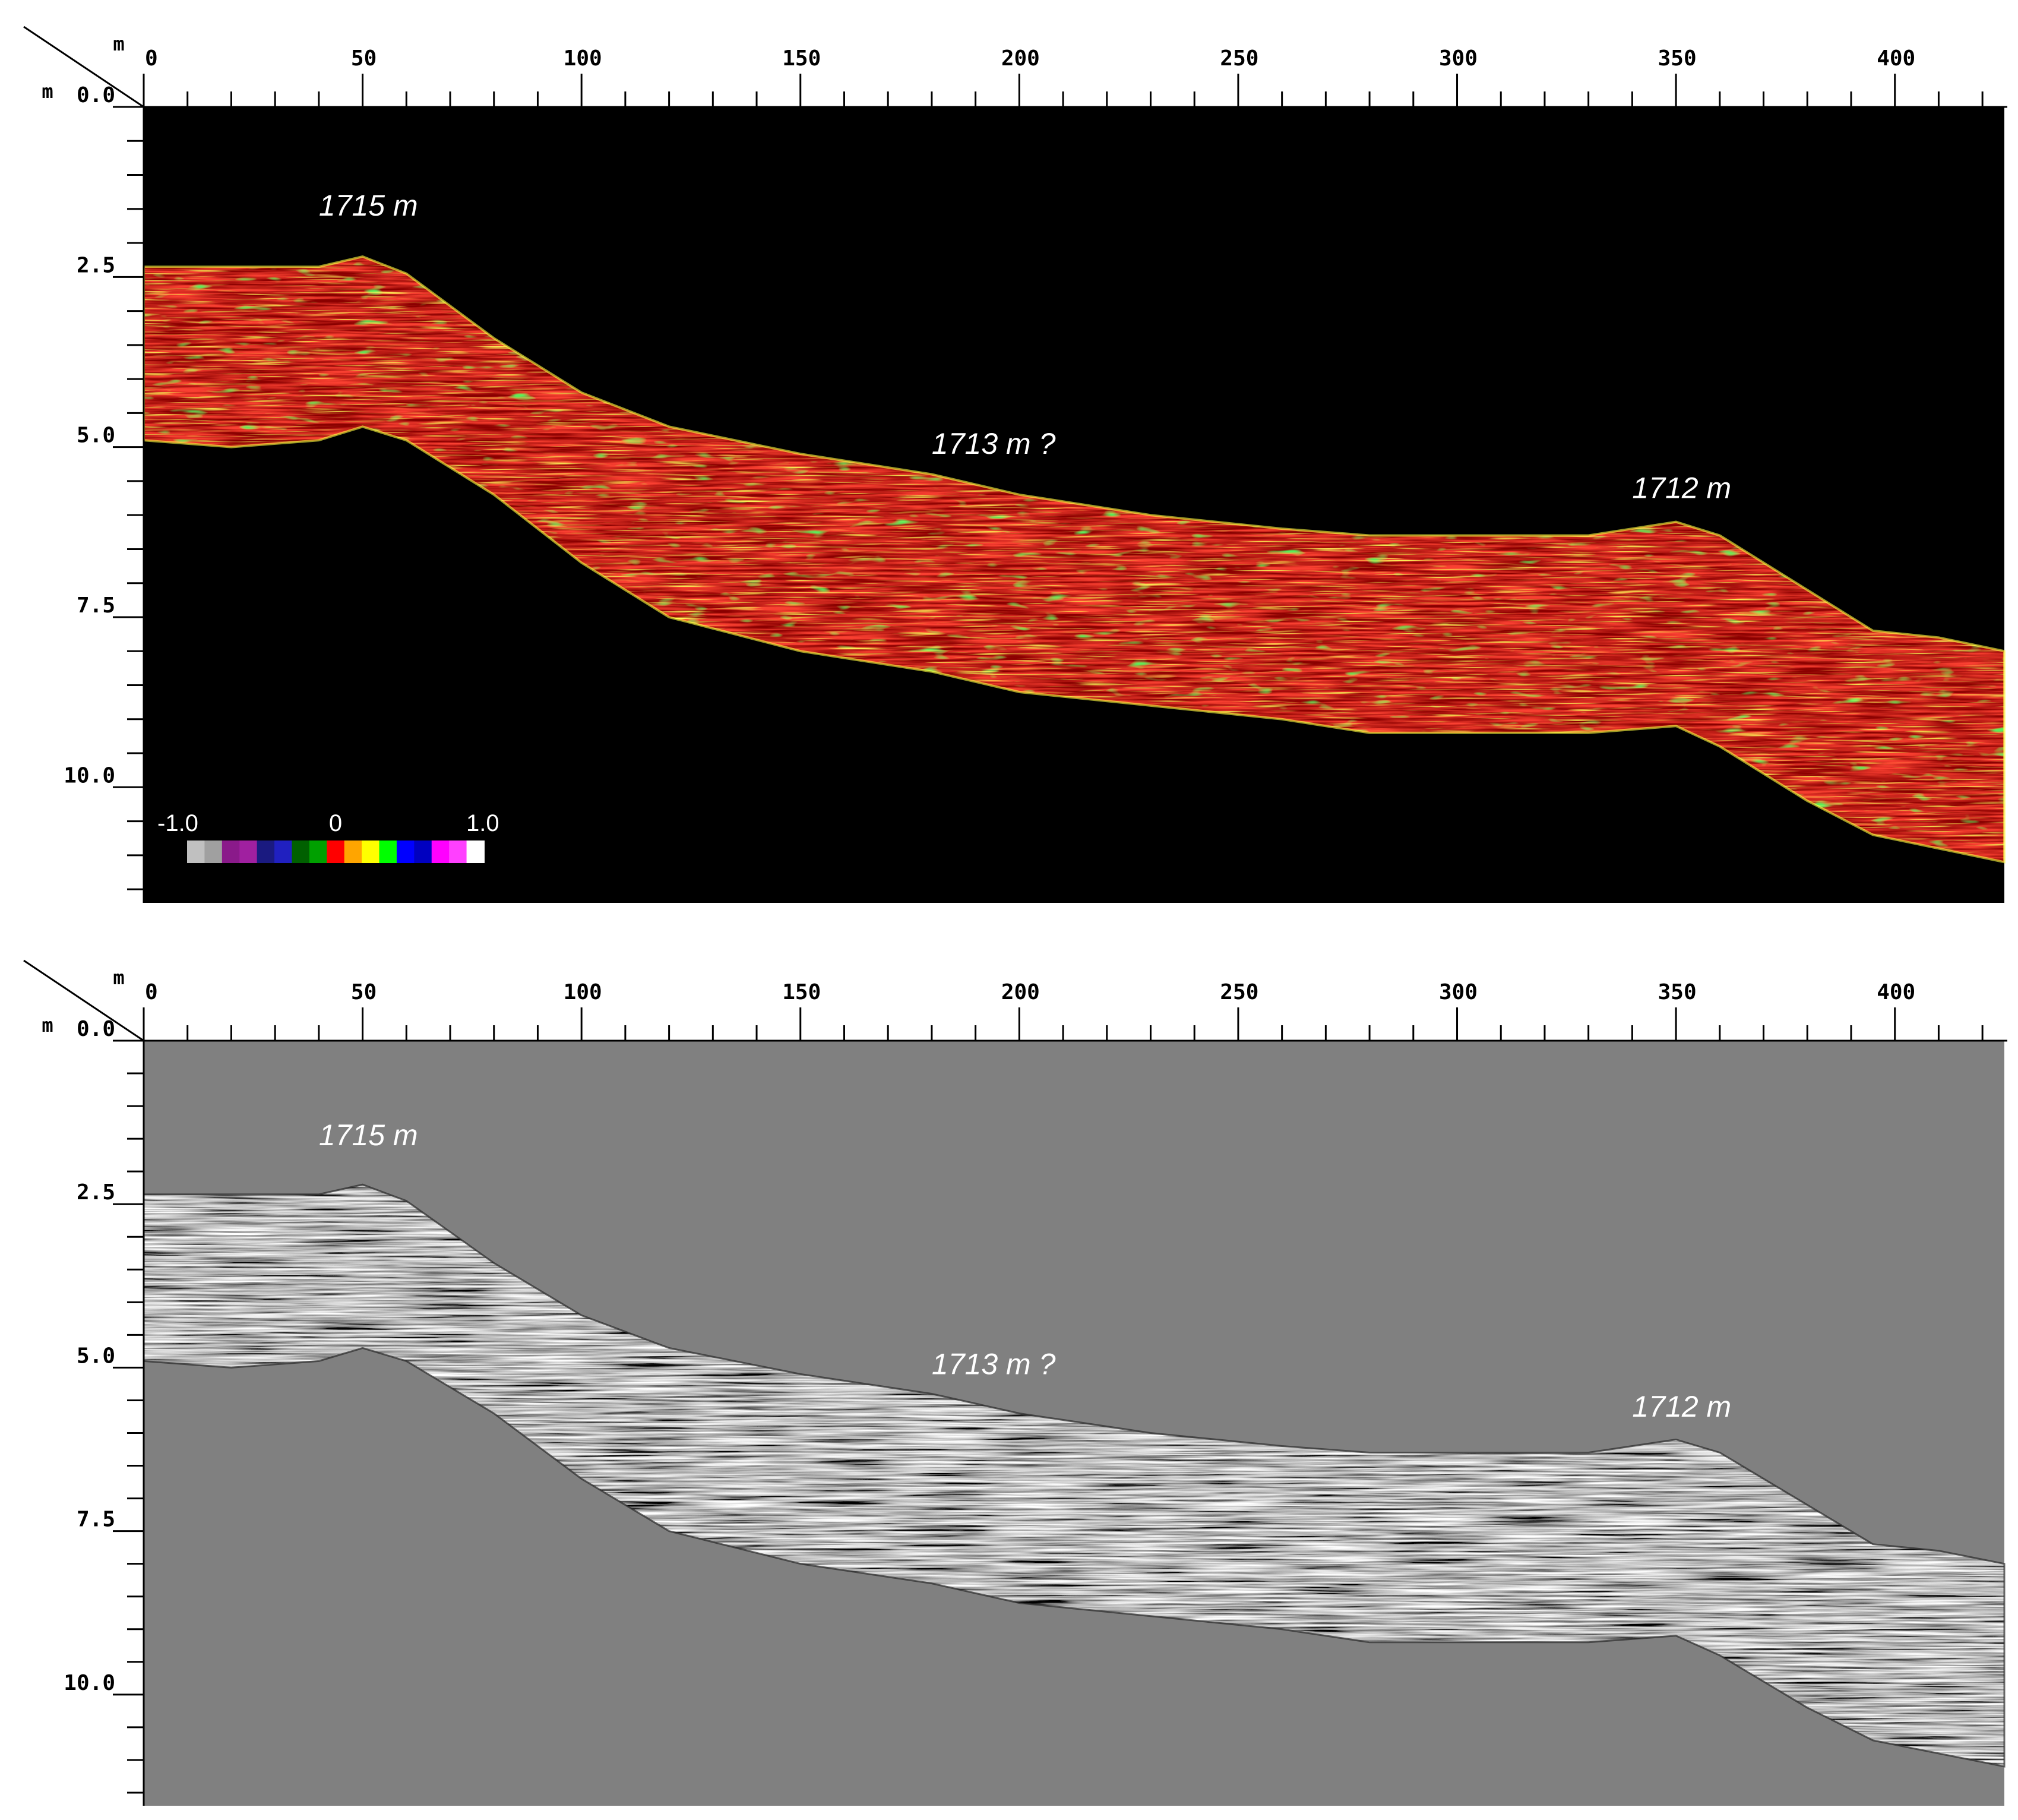 The height and width of the screenshot is (1820, 2018). I want to click on color-scale-min-label: -1.0, so click(177, 823).